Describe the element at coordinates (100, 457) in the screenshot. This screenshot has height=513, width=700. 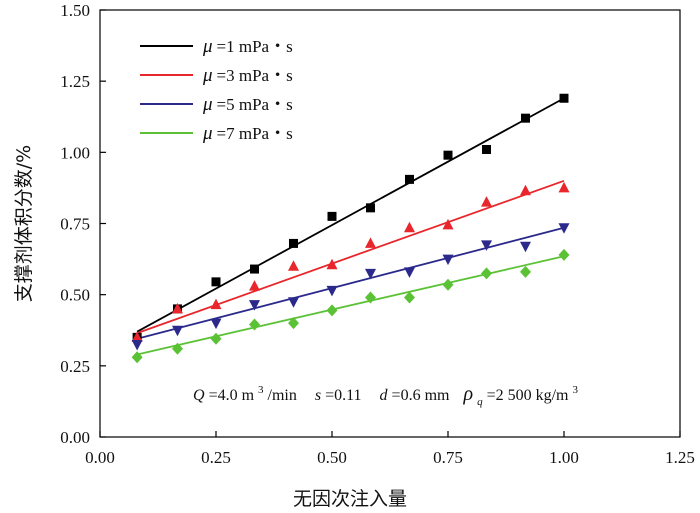
I see `x-tick-label: 0.00` at that location.